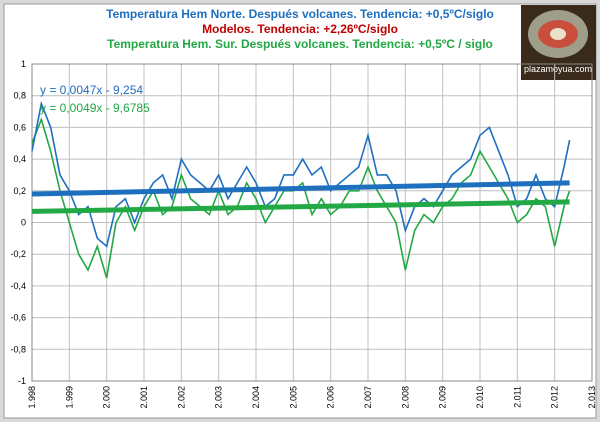 The height and width of the screenshot is (427, 600). I want to click on title-line: Modelos. Tendencia: +2,26ºC/siglo, so click(300, 29).